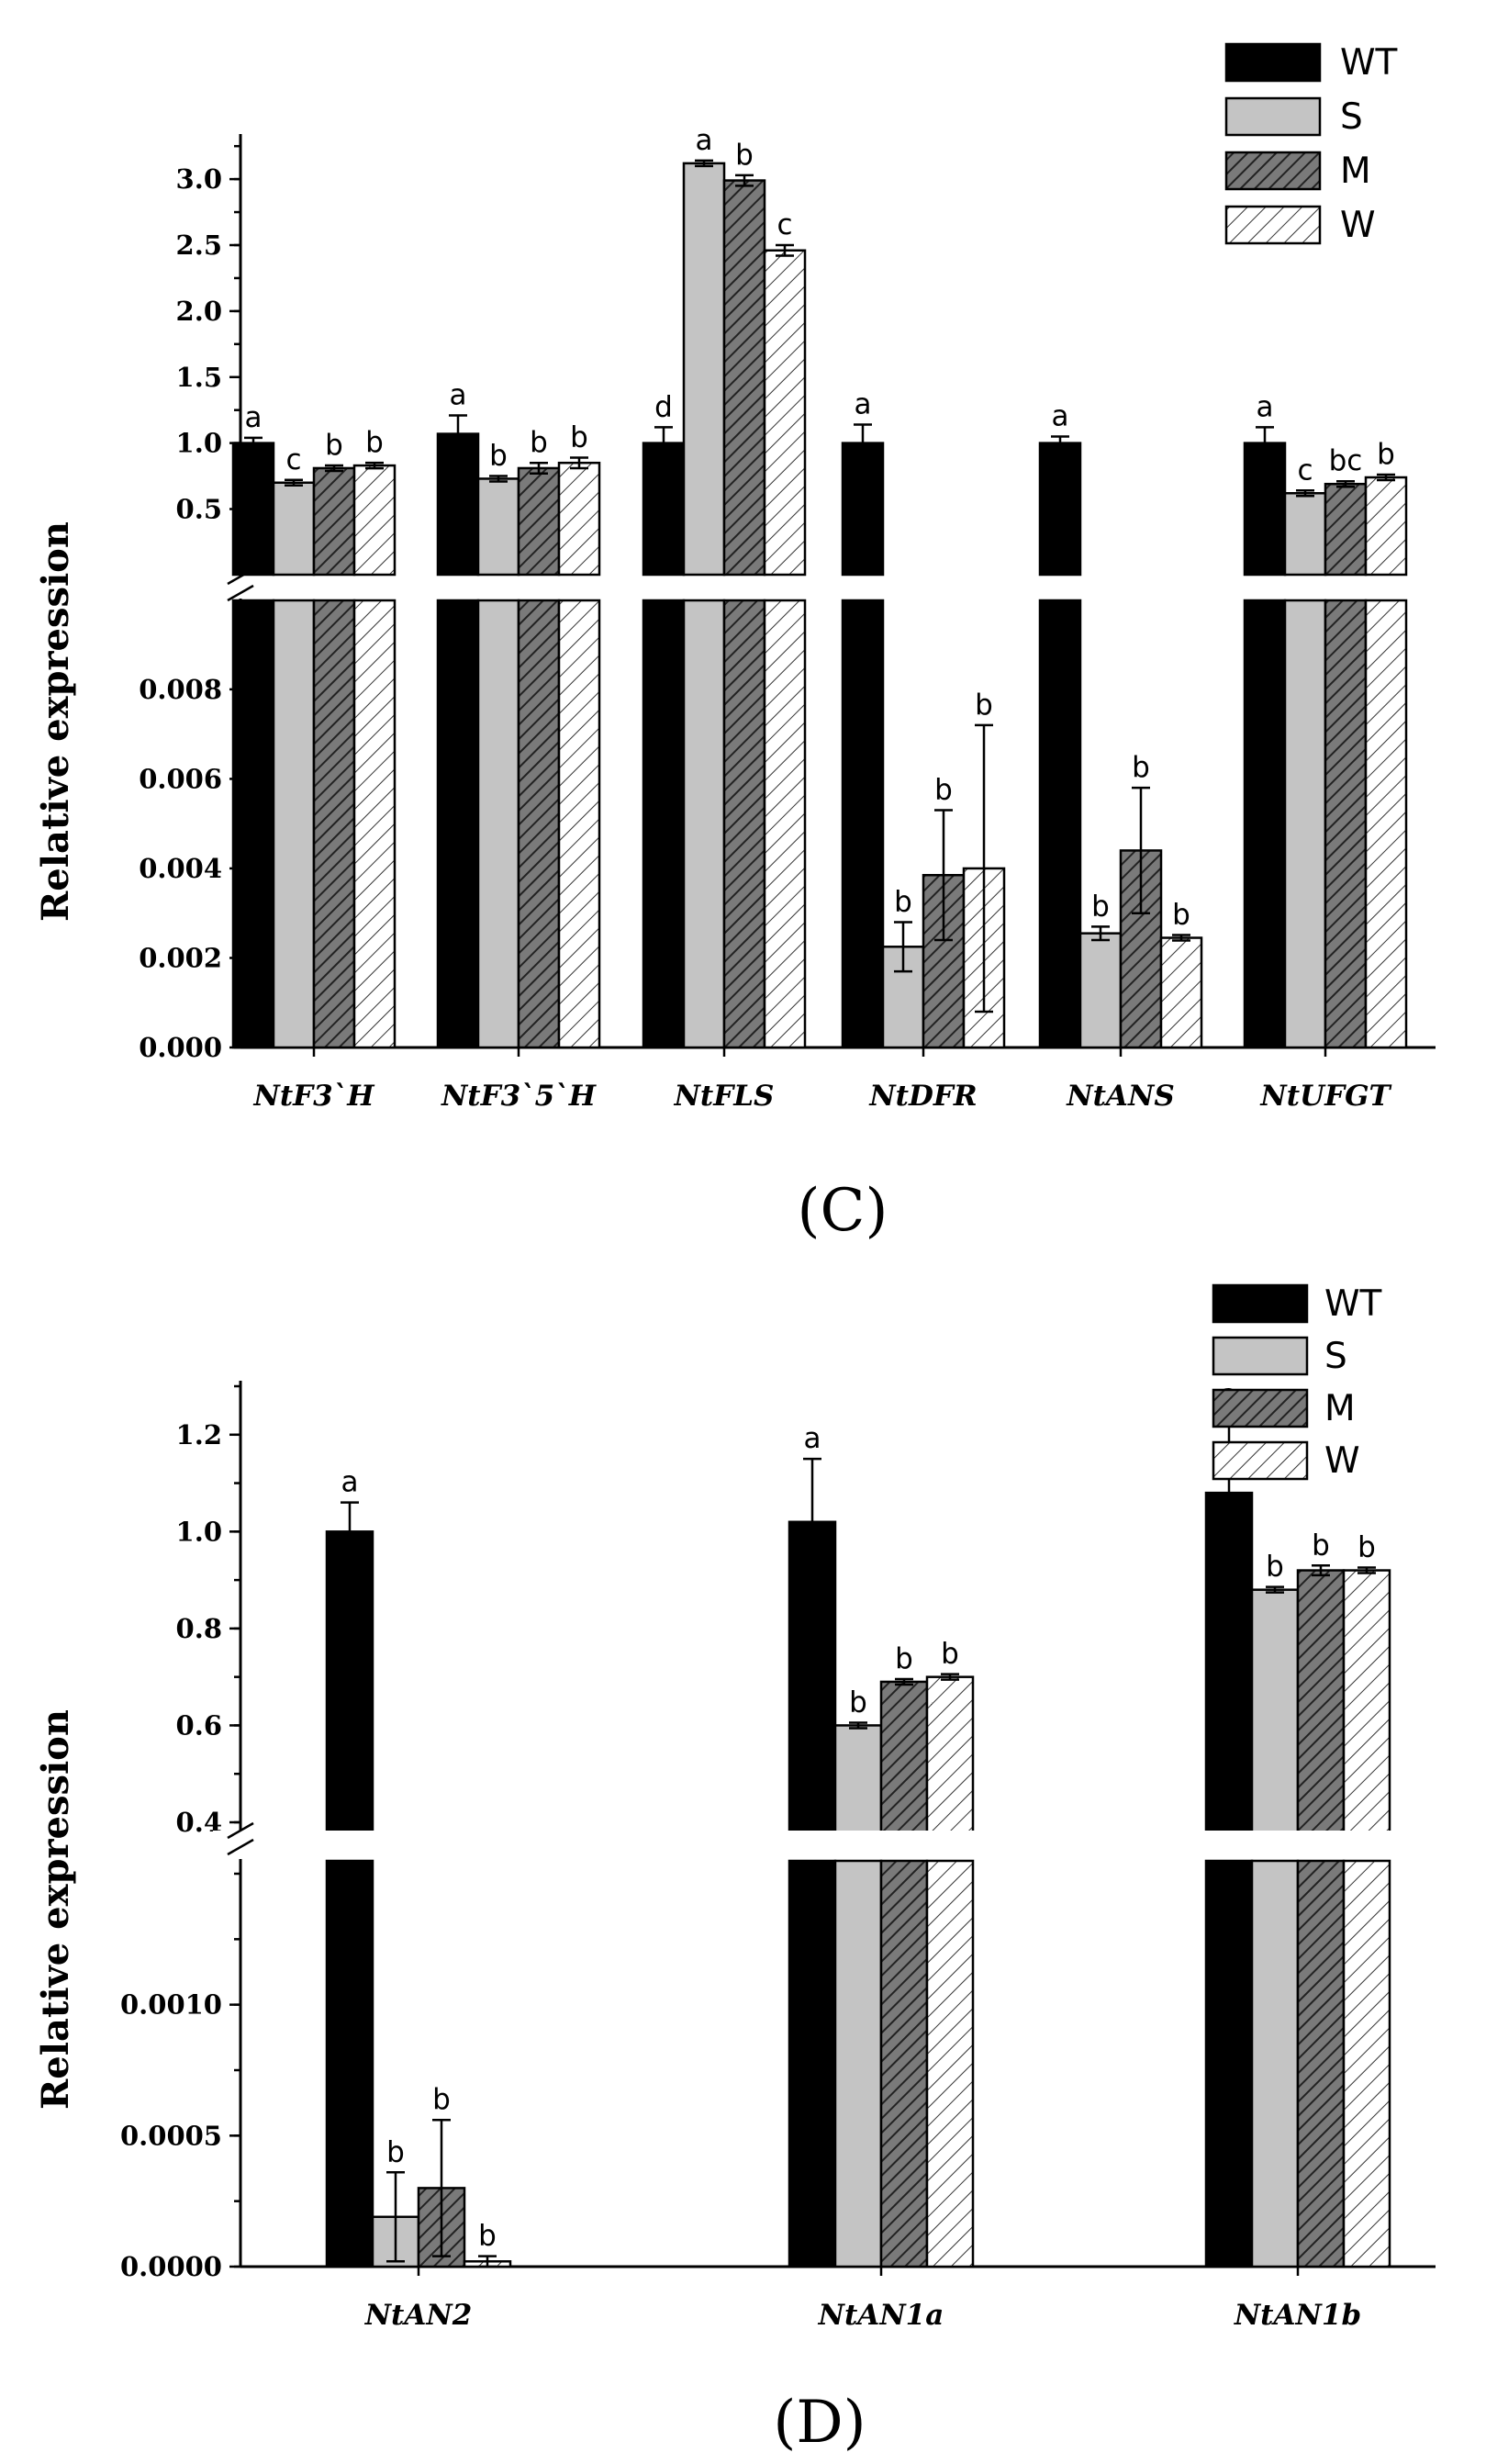  Describe the element at coordinates (199, 179) in the screenshot. I see `y-tick-label-upper: 3.0` at that location.